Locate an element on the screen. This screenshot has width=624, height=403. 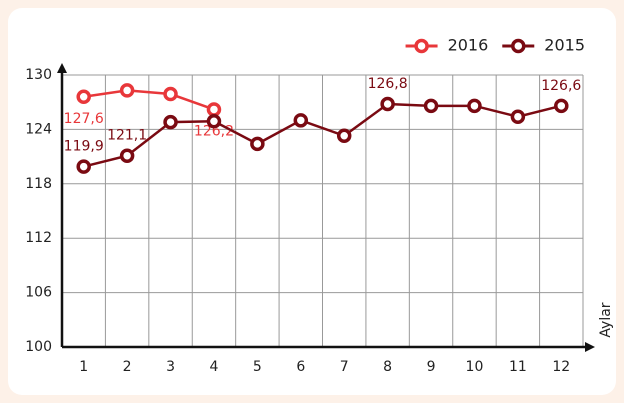
x-tick-label: 2 is located at coordinates (127, 367).